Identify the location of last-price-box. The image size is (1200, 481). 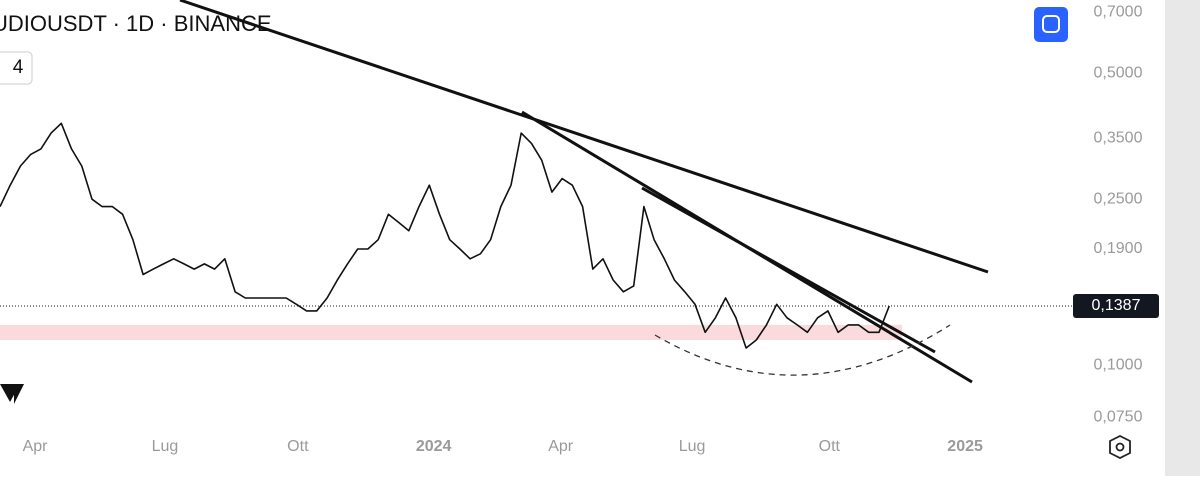
(1116, 306).